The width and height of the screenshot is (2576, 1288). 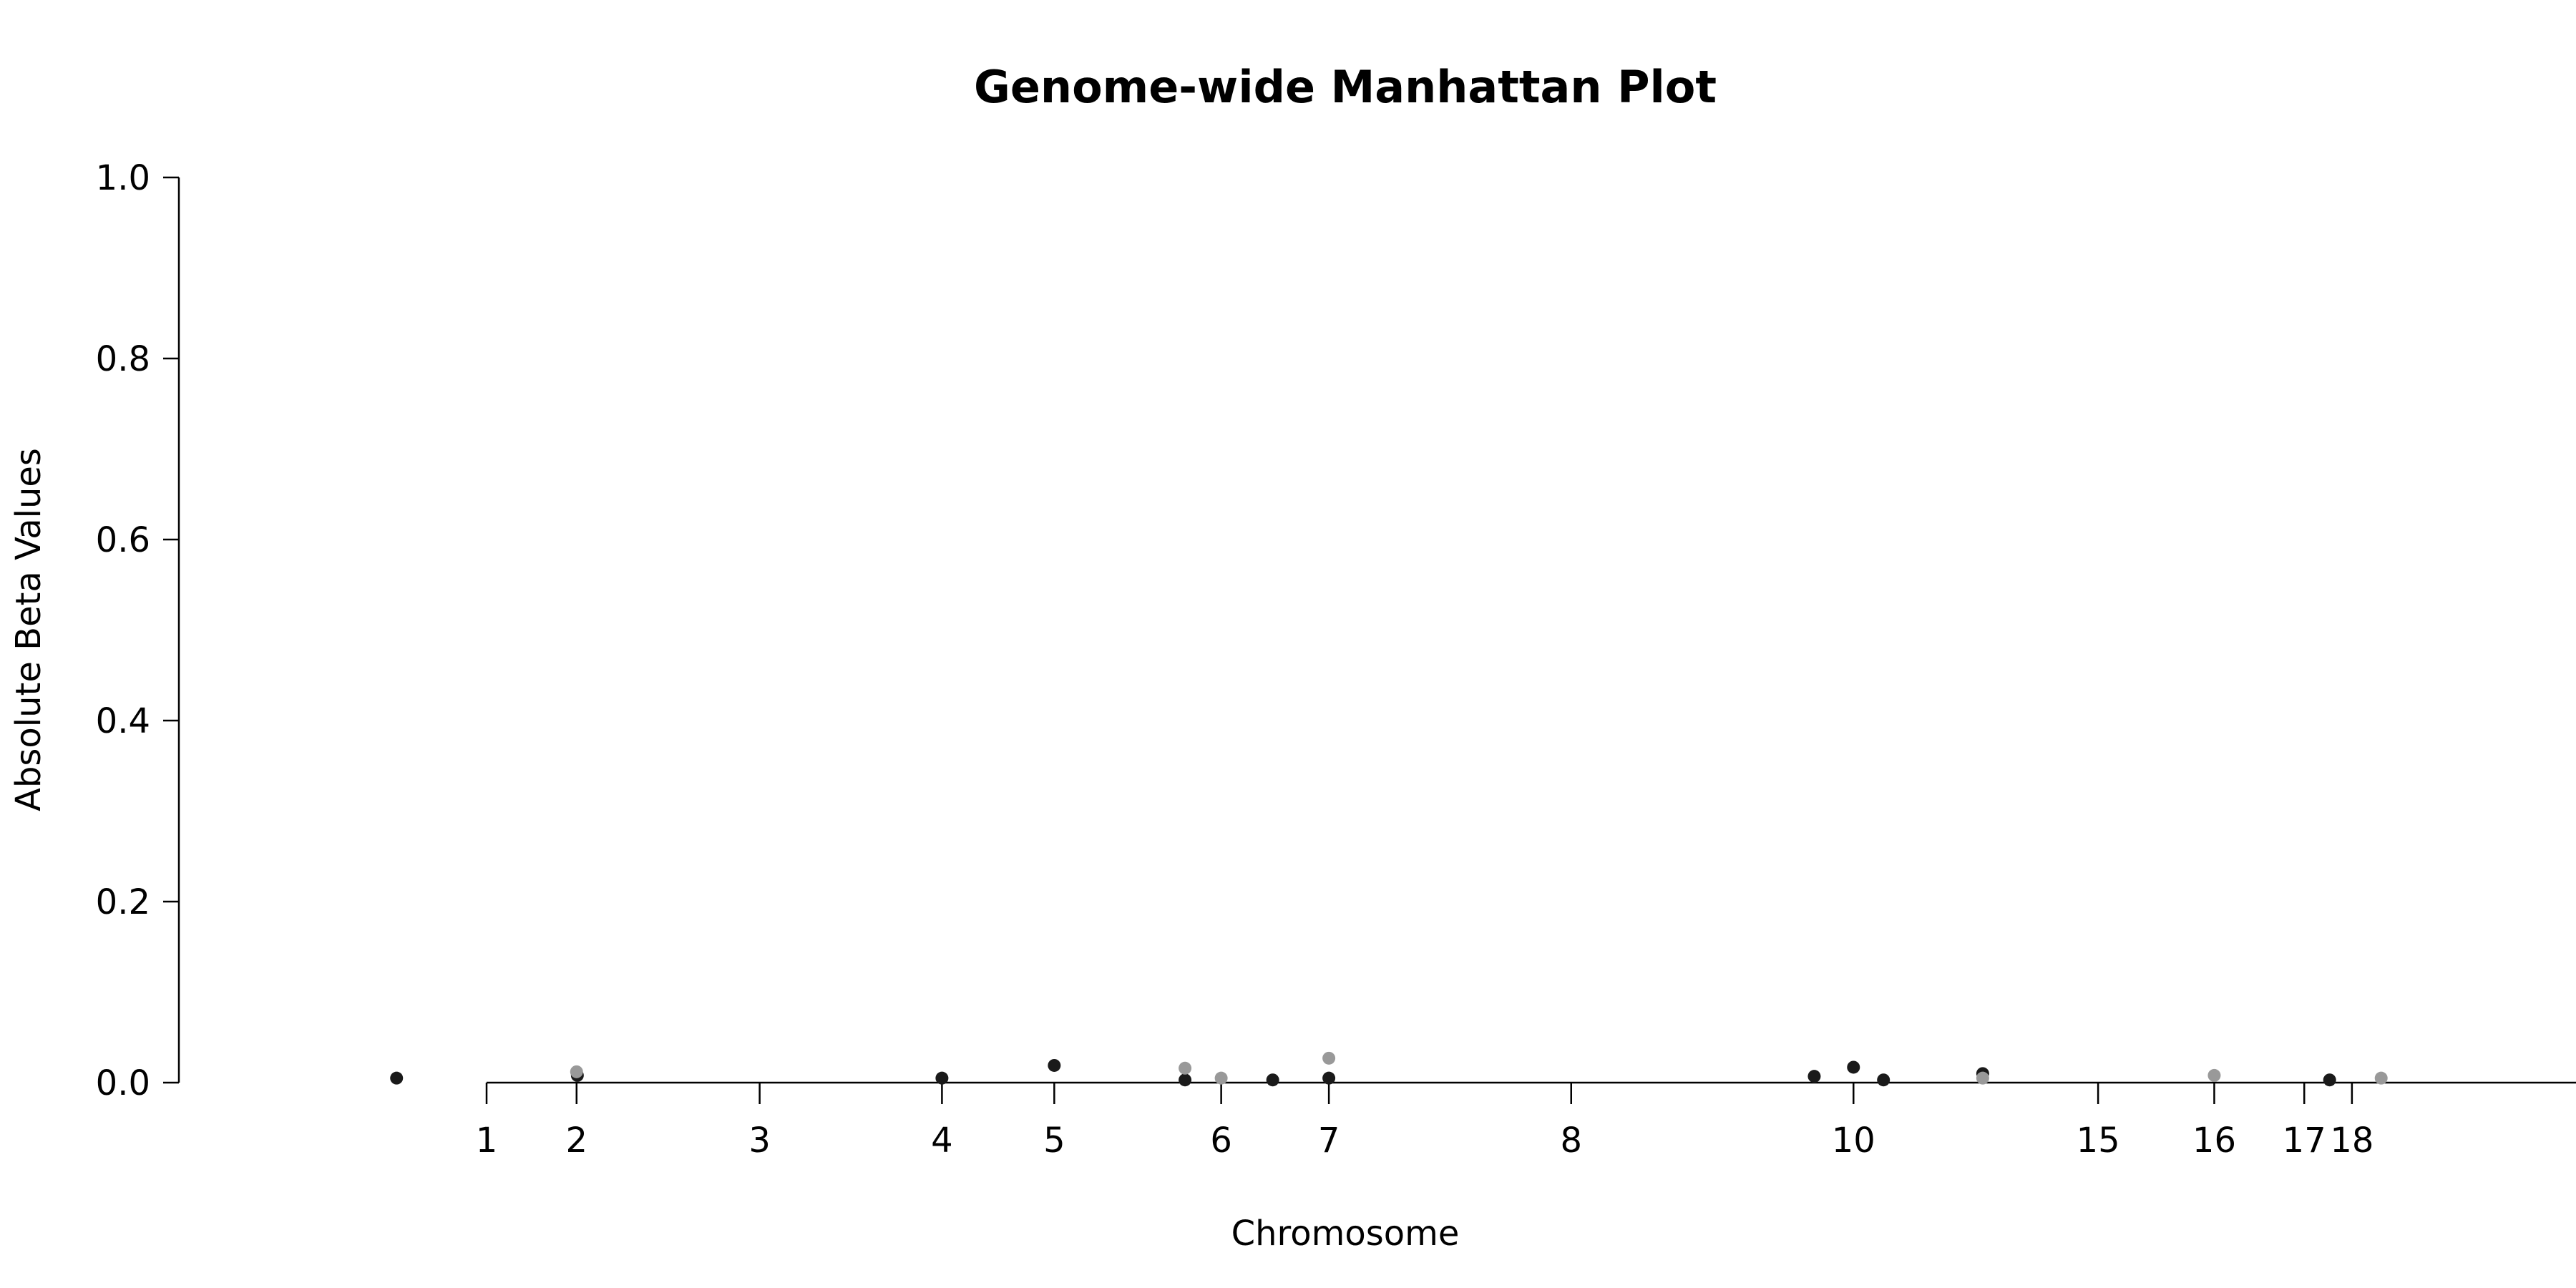 What do you see at coordinates (2214, 1141) in the screenshot?
I see `x-tick-label: 16` at bounding box center [2214, 1141].